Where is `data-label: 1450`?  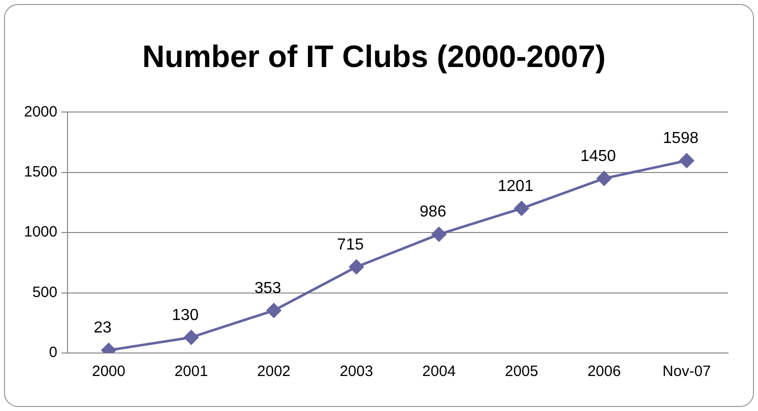
data-label: 1450 is located at coordinates (598, 156).